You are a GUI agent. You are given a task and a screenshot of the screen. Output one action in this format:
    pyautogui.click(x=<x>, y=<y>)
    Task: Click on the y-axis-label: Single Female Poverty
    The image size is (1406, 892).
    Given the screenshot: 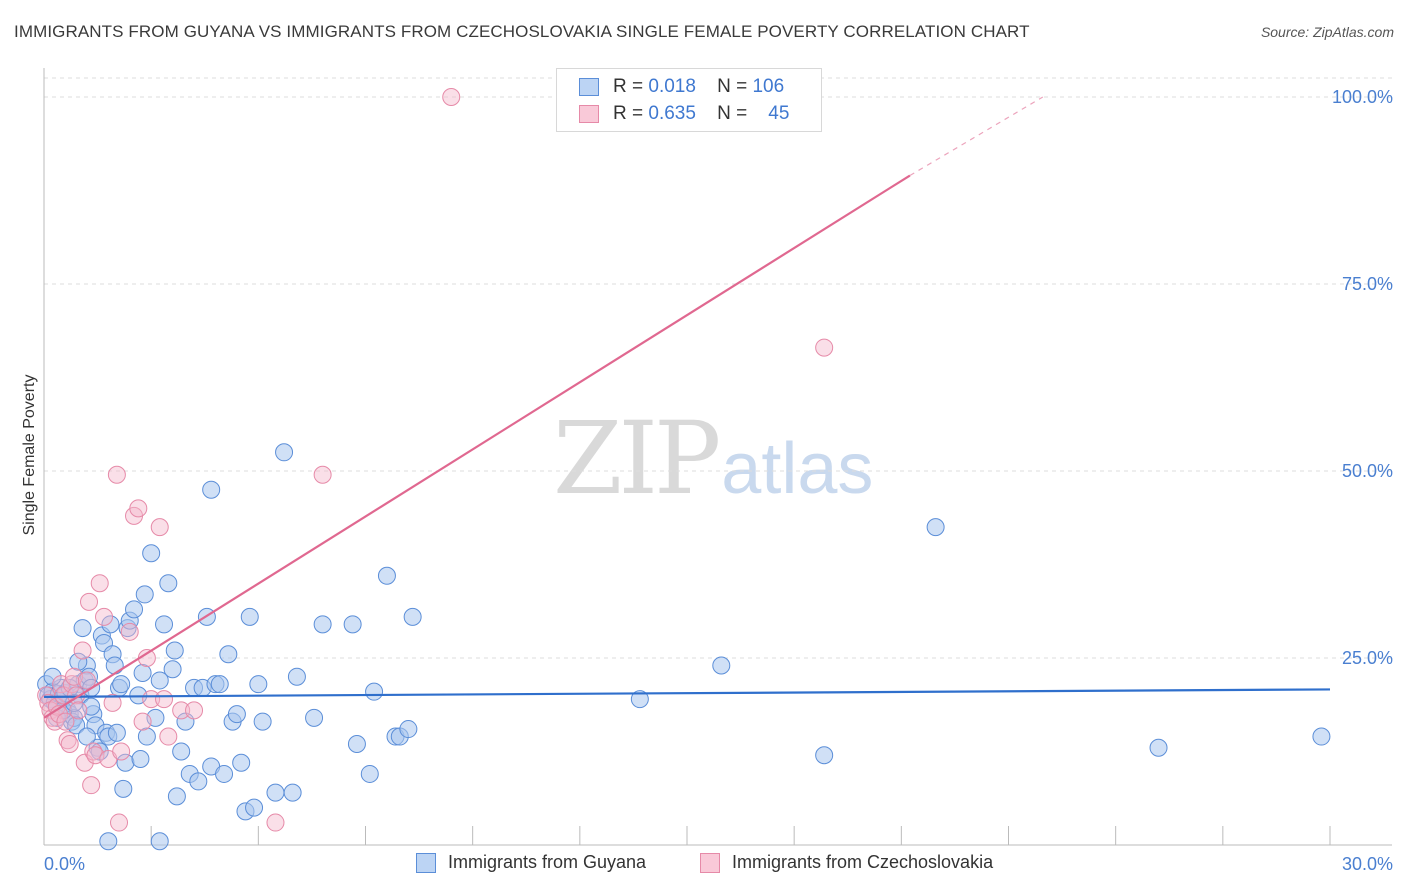 What is the action you would take?
    pyautogui.click(x=29, y=455)
    